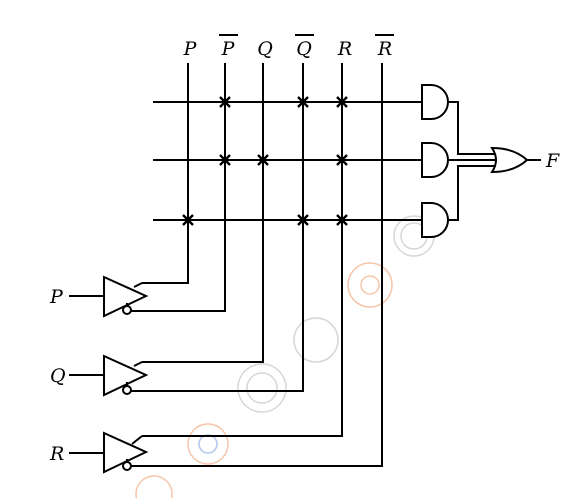 The height and width of the screenshot is (498, 582). What do you see at coordinates (99, 296) in the screenshot?
I see `input-buffer-p: P` at bounding box center [99, 296].